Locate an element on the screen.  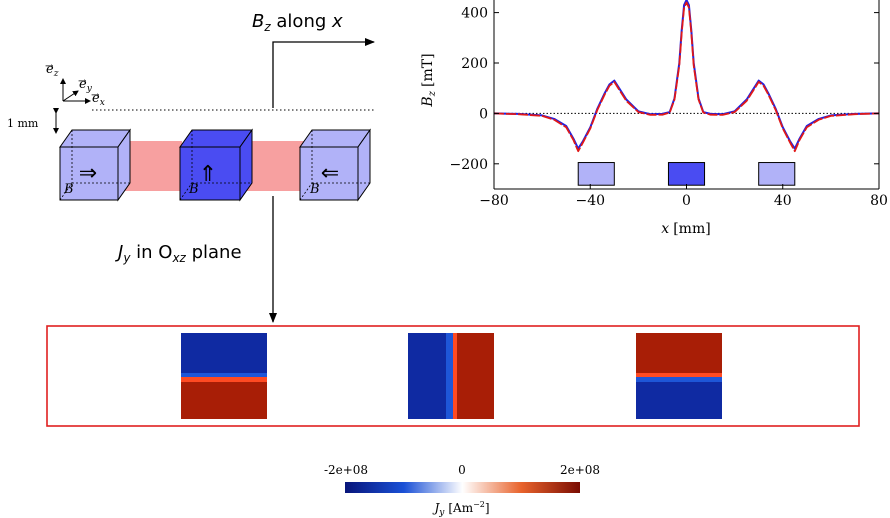
colorbar-max-label: 2e+08 is located at coordinates (580, 470).